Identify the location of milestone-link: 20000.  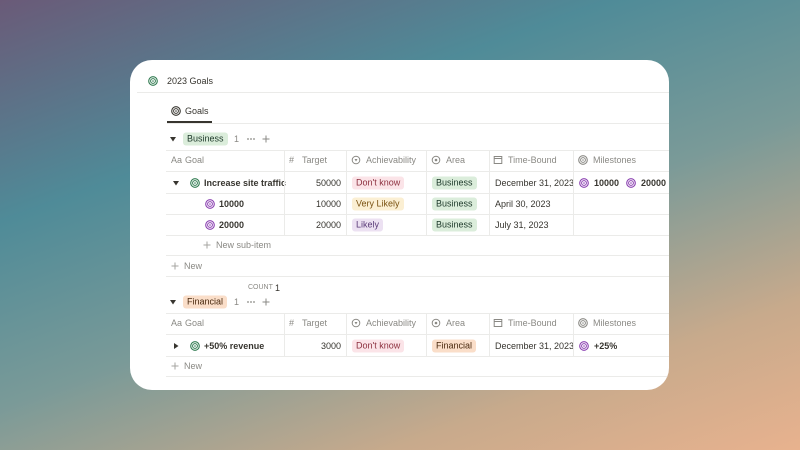
(654, 182).